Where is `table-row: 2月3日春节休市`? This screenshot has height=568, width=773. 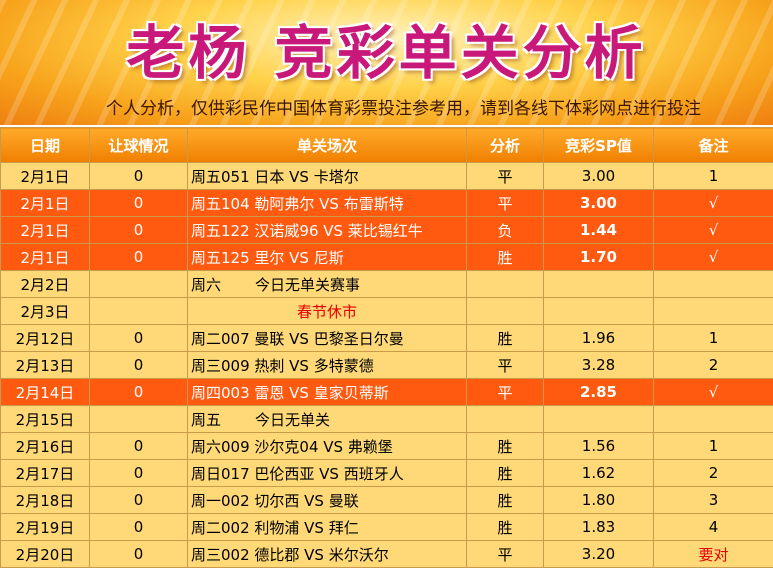
table-row: 2月3日春节休市 is located at coordinates (387, 311).